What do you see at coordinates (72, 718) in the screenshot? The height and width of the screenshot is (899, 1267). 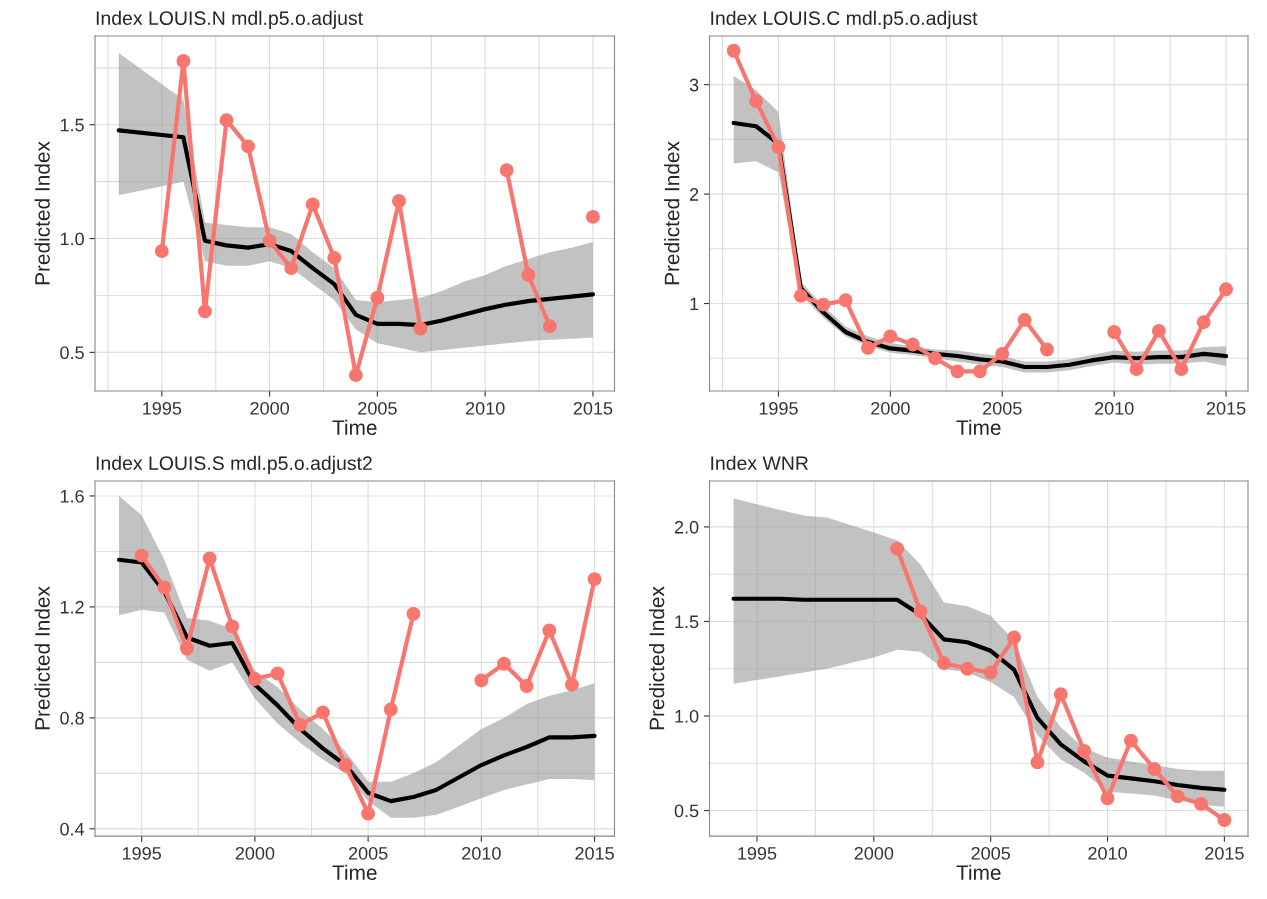 I see `y-tick-label: 0.8` at bounding box center [72, 718].